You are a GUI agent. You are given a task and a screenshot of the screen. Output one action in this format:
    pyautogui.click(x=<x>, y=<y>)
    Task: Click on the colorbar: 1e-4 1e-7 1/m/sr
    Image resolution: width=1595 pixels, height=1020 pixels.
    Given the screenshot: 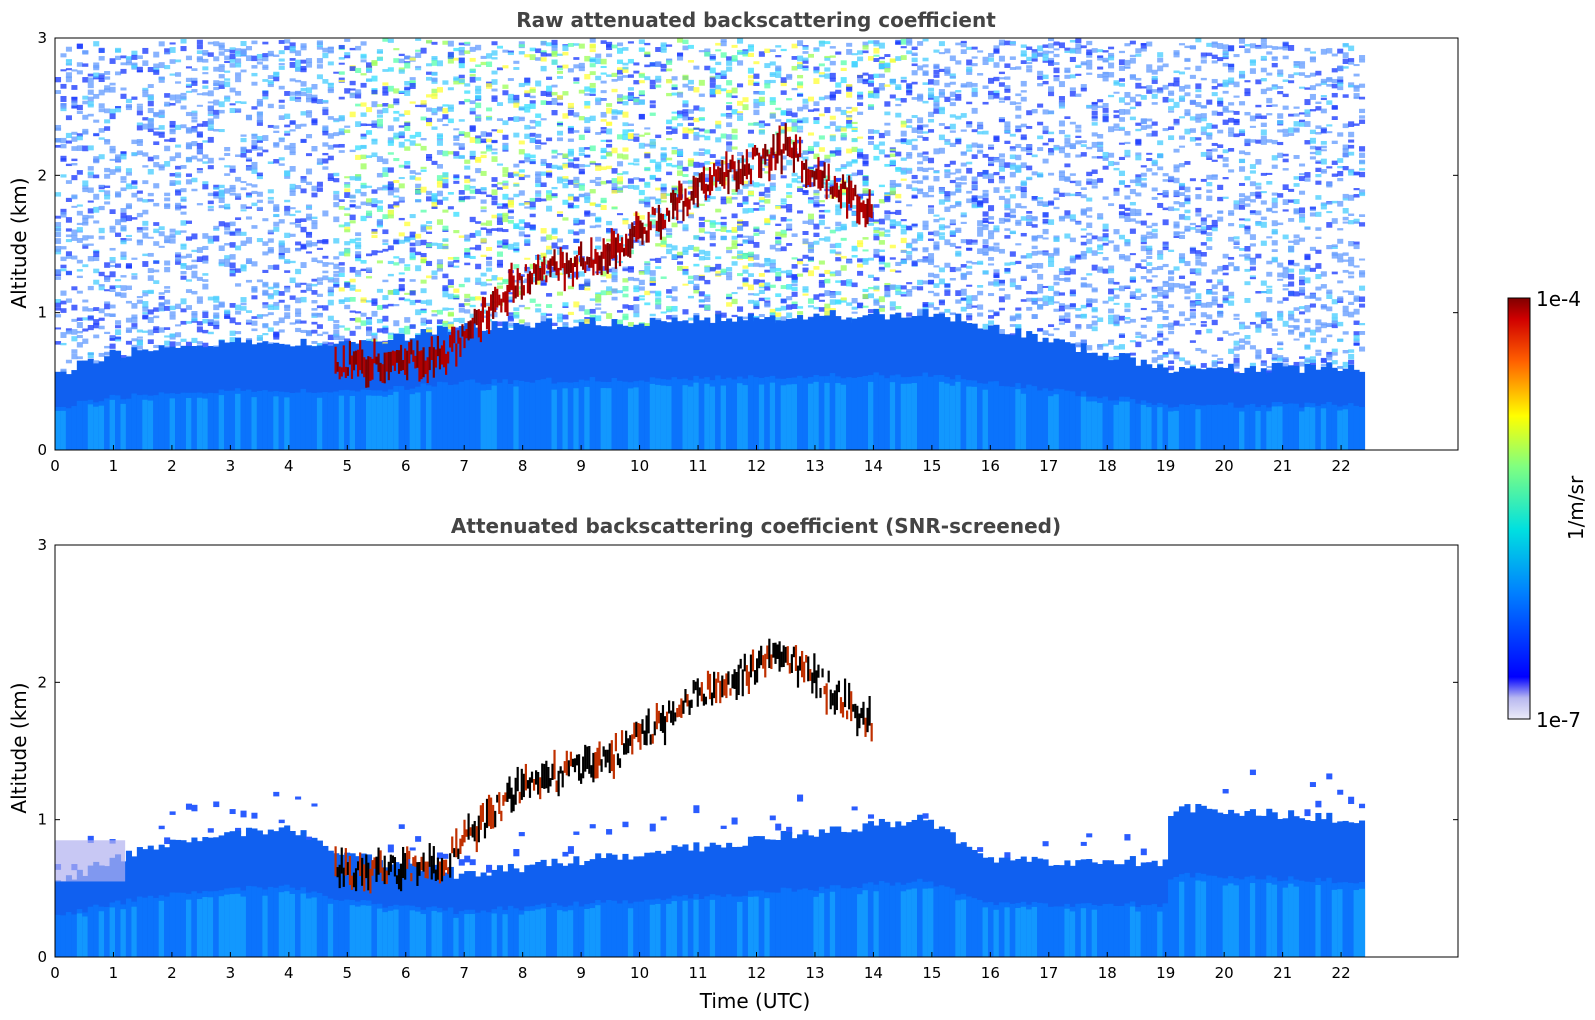 What is the action you would take?
    pyautogui.click(x=1547, y=509)
    